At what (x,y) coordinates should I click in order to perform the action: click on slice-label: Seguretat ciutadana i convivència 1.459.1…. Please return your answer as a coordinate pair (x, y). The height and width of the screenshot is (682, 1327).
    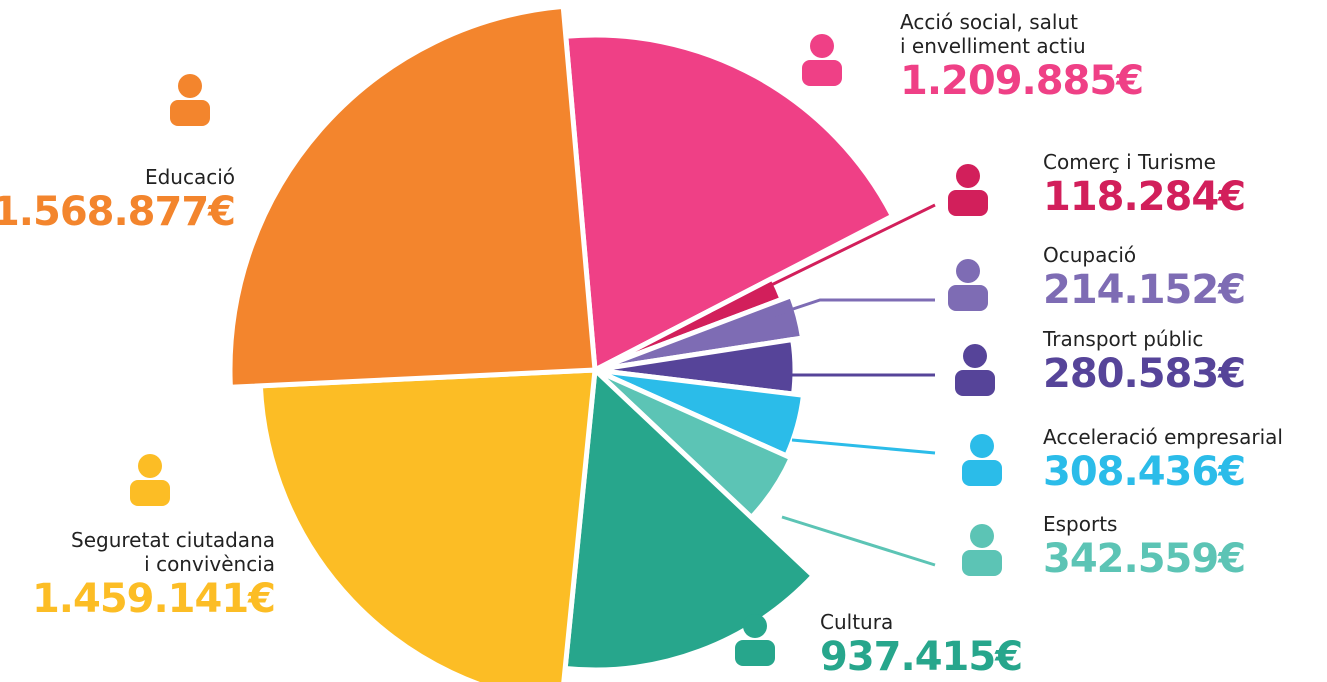
    Looking at the image, I should click on (153, 575).